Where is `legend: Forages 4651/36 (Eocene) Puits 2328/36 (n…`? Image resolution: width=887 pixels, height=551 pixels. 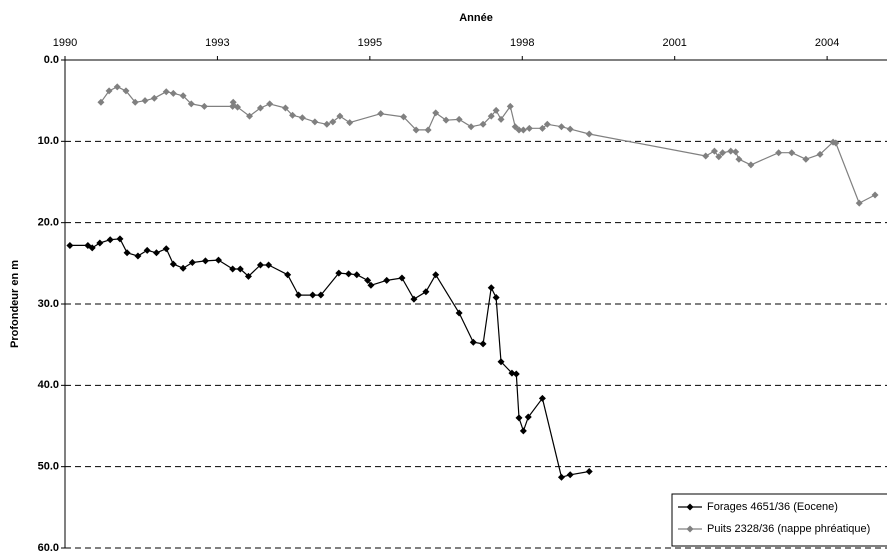
legend: Forages 4651/36 (Eocene) Puits 2328/36 (n… is located at coordinates (779, 520).